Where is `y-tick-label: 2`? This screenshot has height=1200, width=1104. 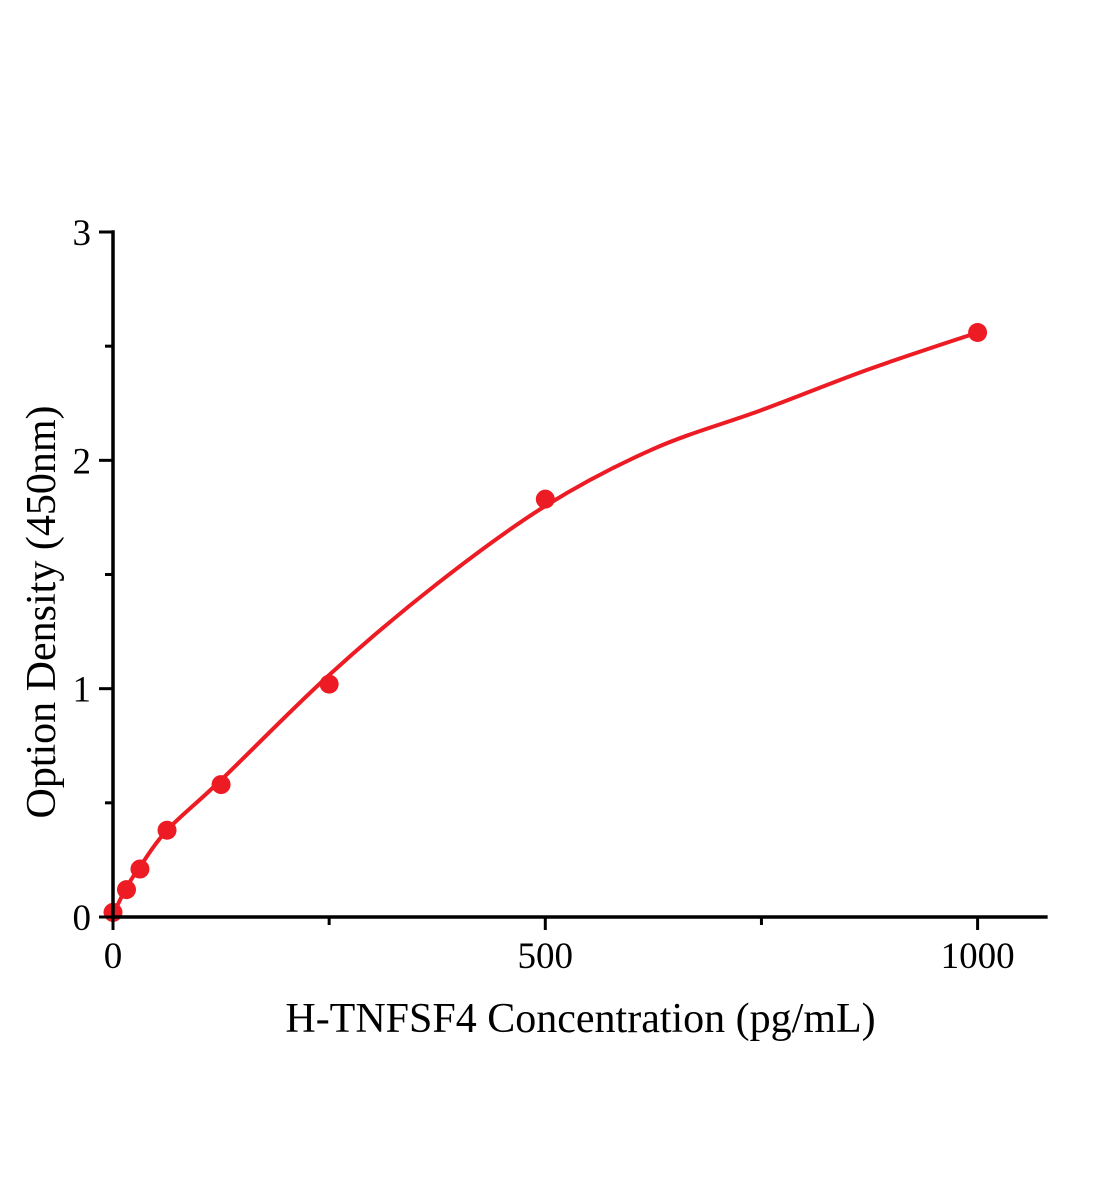
y-tick-label: 2 is located at coordinates (82, 461).